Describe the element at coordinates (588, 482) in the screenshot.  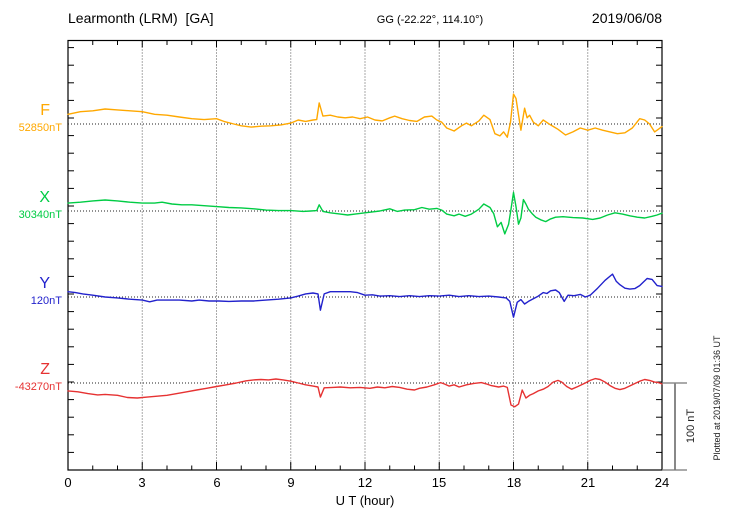
I see `x-tick-label-21: 21` at that location.